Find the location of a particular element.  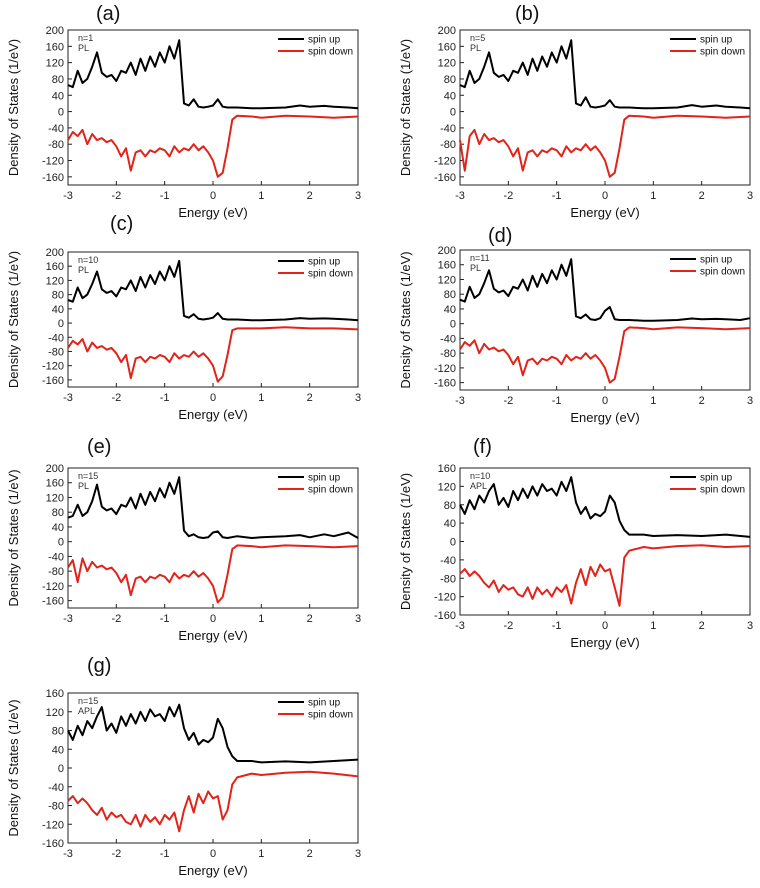

panel-annotation: n=15 is located at coordinates (88, 701).